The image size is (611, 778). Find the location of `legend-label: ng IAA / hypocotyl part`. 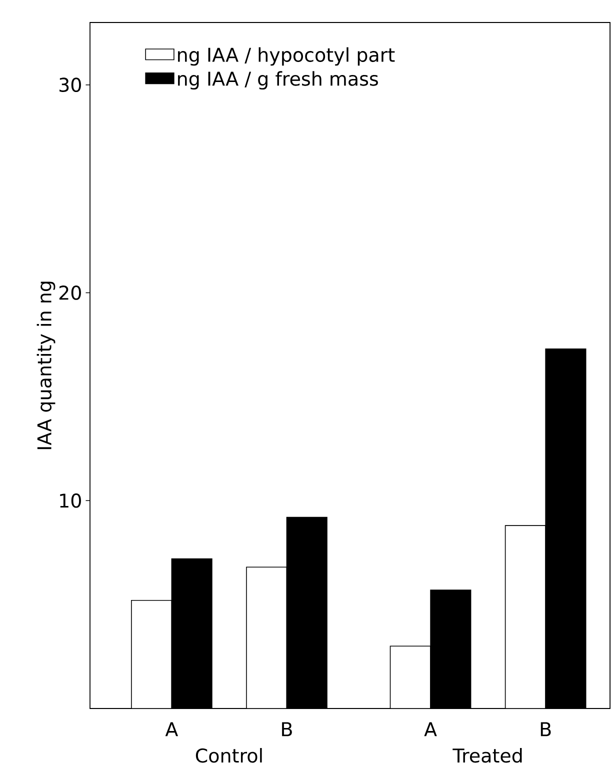

legend-label: ng IAA / hypocotyl part is located at coordinates (286, 56).